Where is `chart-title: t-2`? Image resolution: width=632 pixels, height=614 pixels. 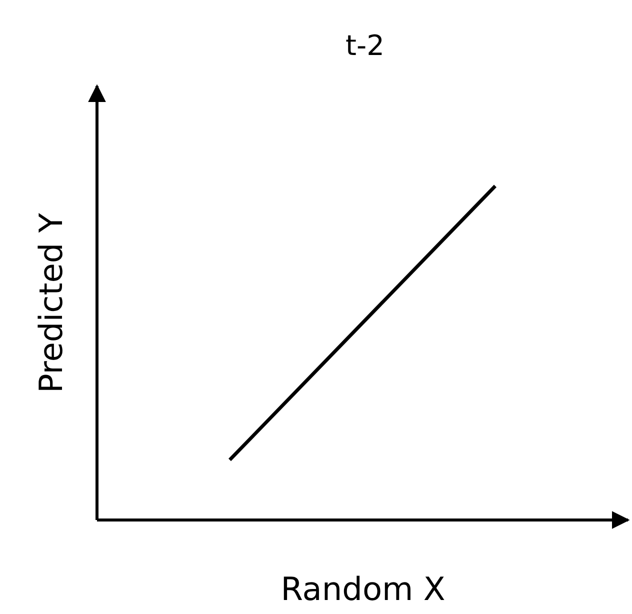 chart-title: t-2 is located at coordinates (365, 45).